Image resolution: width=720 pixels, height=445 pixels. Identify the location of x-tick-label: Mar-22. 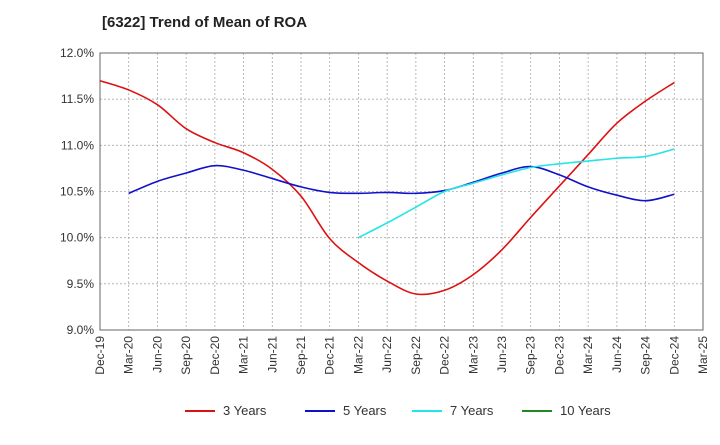
(358, 355).